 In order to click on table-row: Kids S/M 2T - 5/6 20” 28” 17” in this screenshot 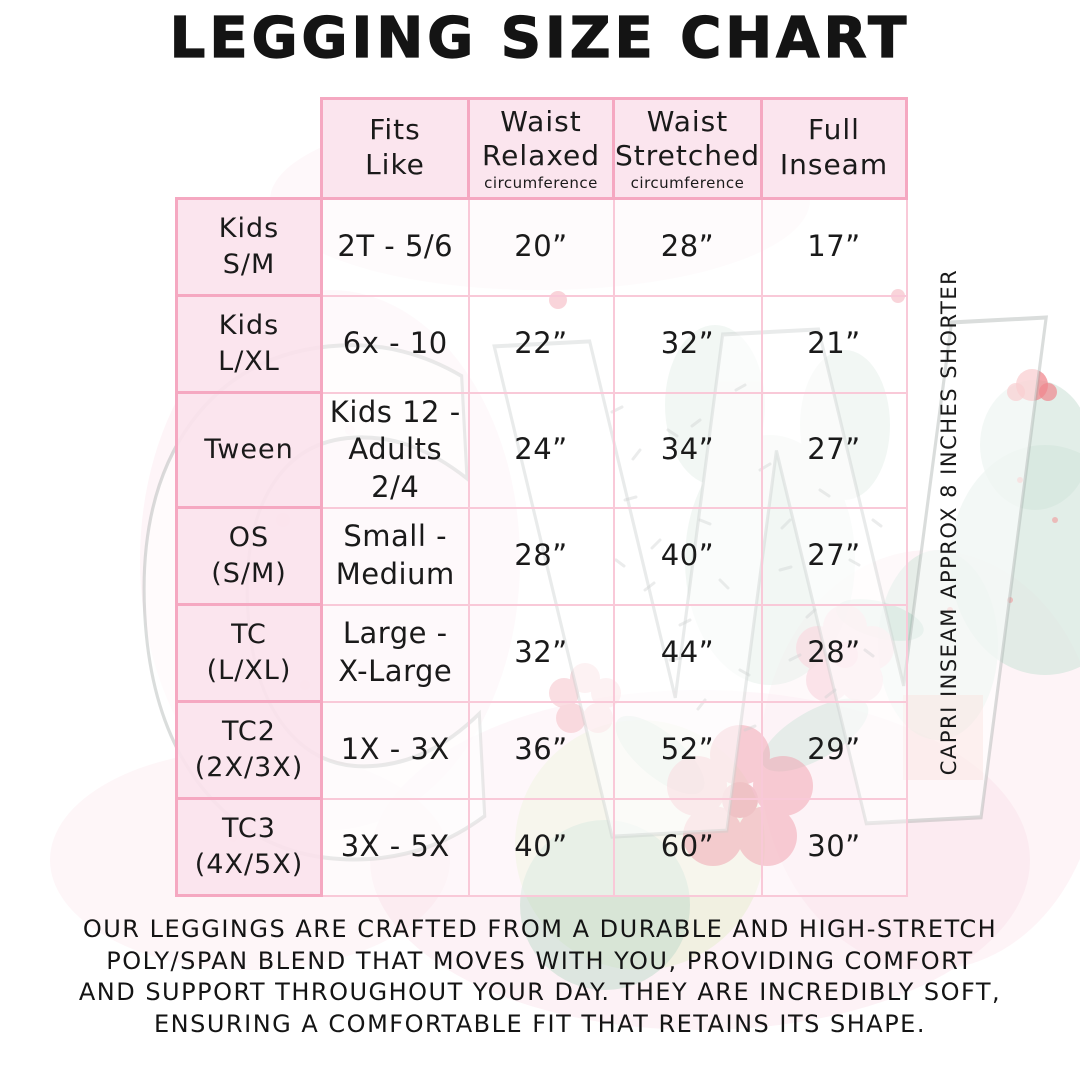, I will do `click(541, 247)`.